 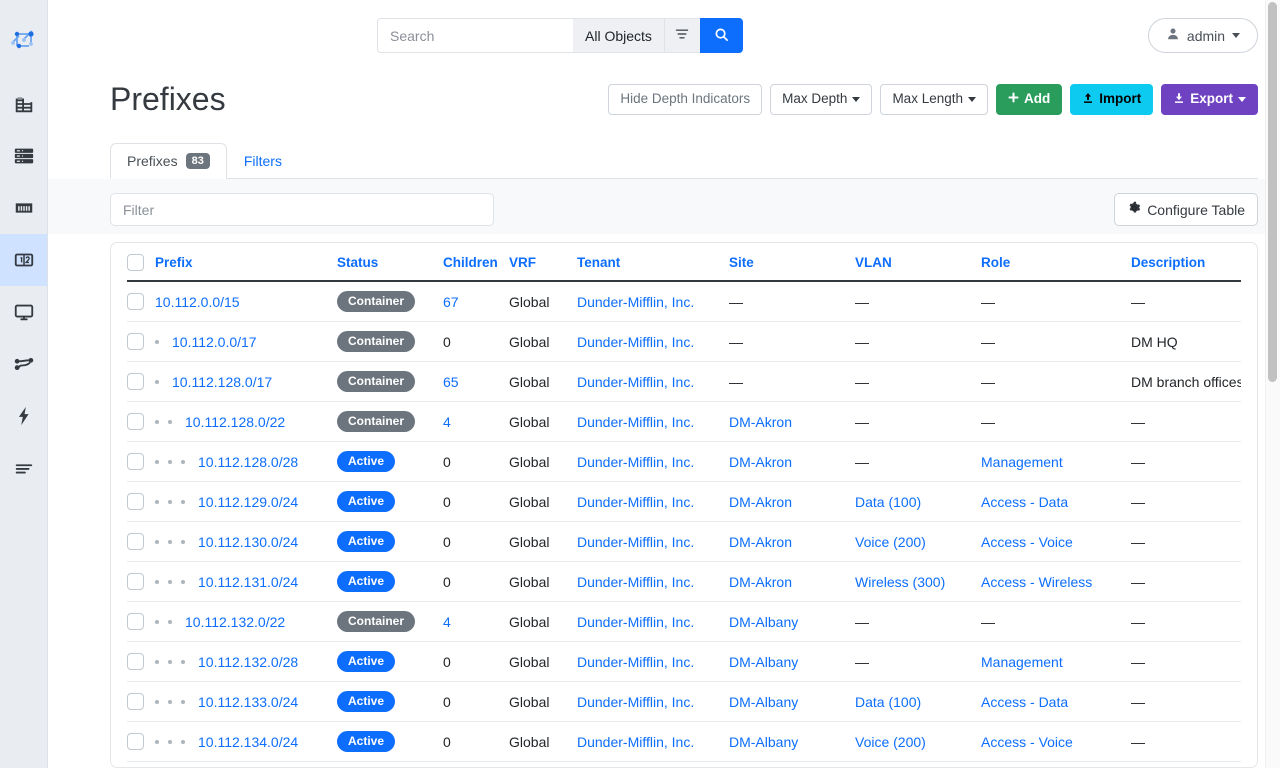 I want to click on prefix-link: 10.112.133.0/24, so click(x=248, y=701).